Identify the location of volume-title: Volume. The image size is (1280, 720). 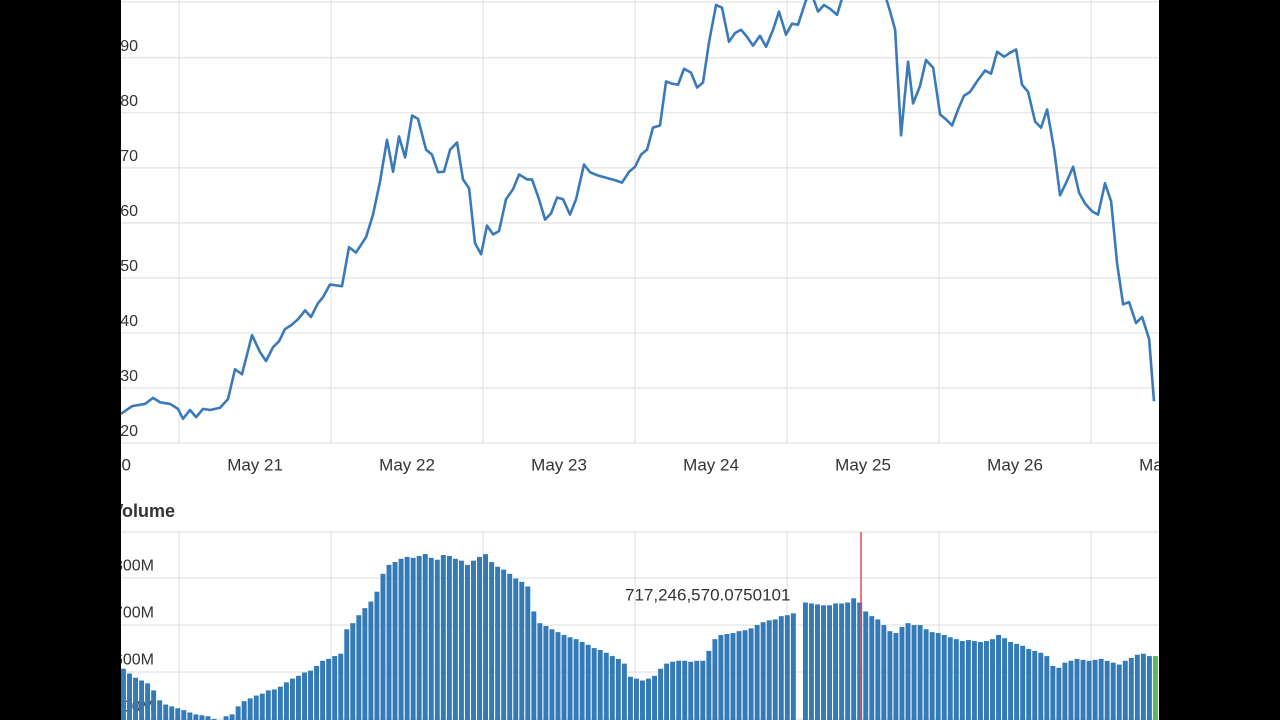
(143, 511).